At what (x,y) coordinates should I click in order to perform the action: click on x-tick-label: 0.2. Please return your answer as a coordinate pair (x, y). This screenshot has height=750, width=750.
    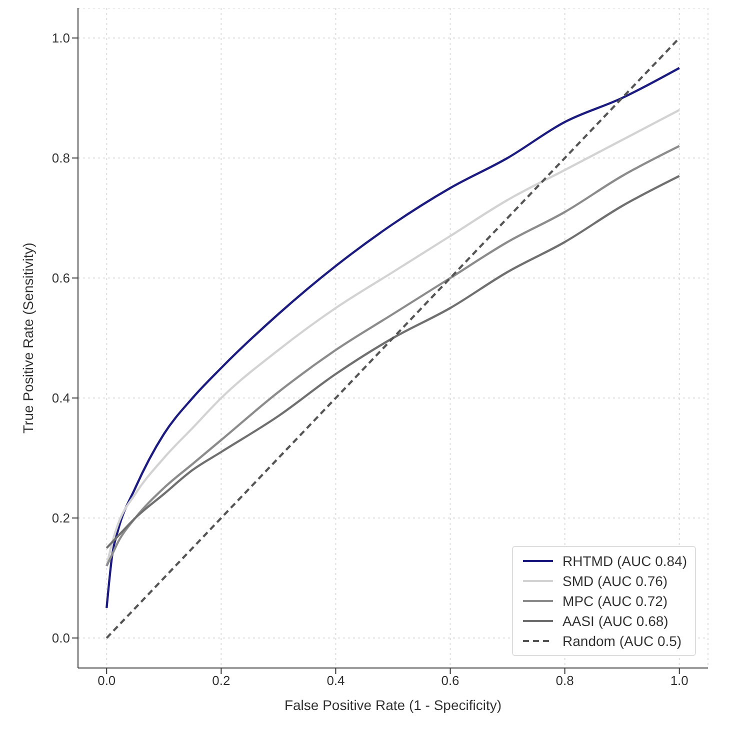
    Looking at the image, I should click on (221, 680).